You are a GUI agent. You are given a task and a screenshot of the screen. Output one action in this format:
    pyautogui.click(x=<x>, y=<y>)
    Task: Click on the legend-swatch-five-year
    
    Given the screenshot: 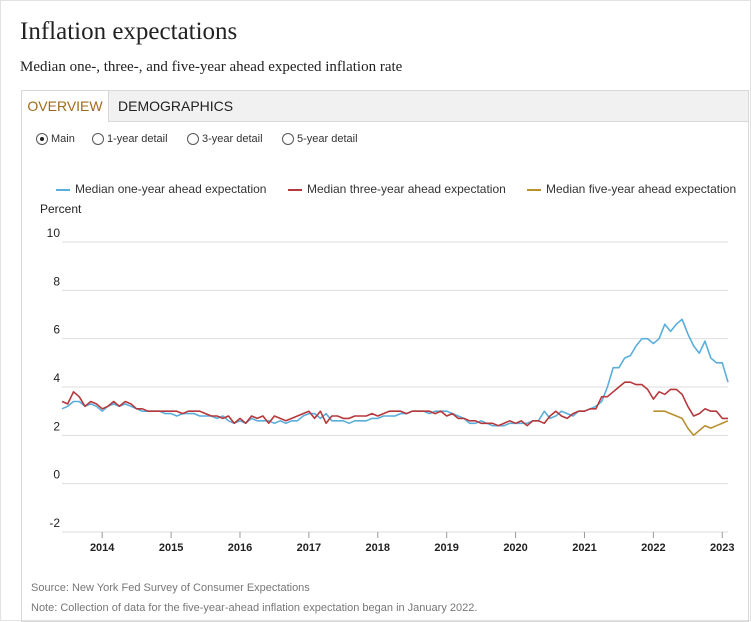 What is the action you would take?
    pyautogui.click(x=534, y=189)
    